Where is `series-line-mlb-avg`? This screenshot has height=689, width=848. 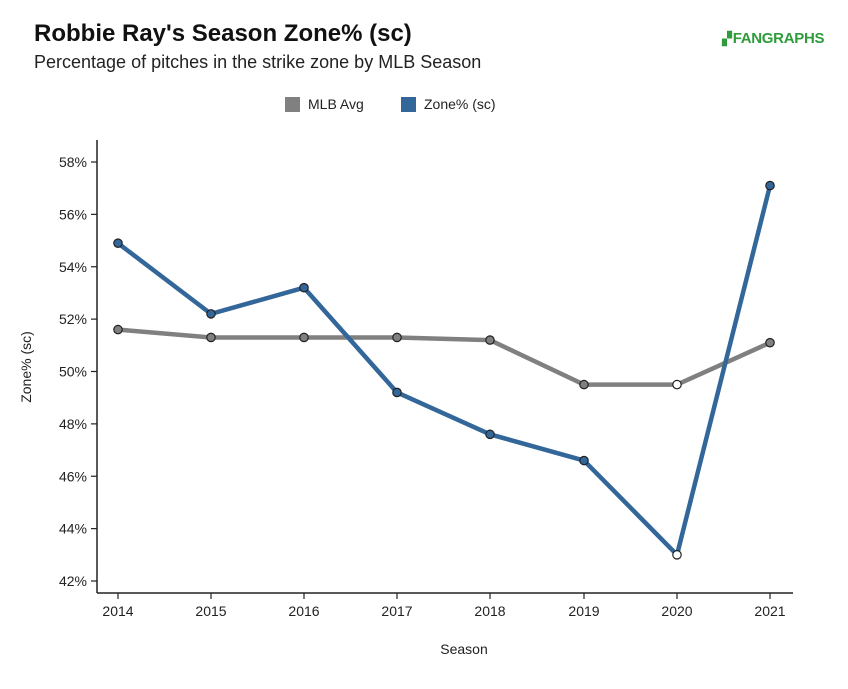 series-line-mlb-avg is located at coordinates (444, 357).